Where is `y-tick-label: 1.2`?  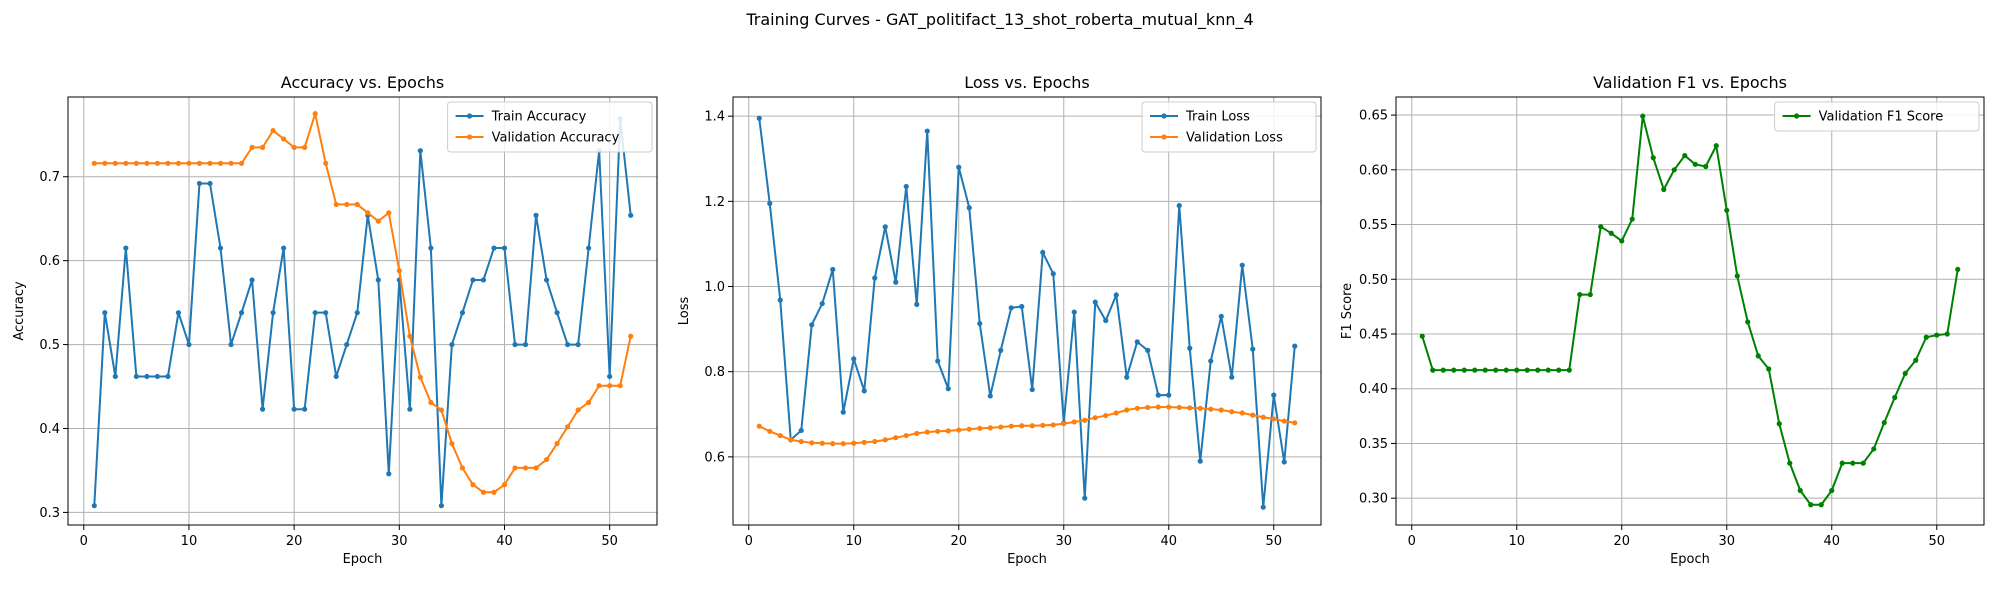 y-tick-label: 1.2 is located at coordinates (714, 202).